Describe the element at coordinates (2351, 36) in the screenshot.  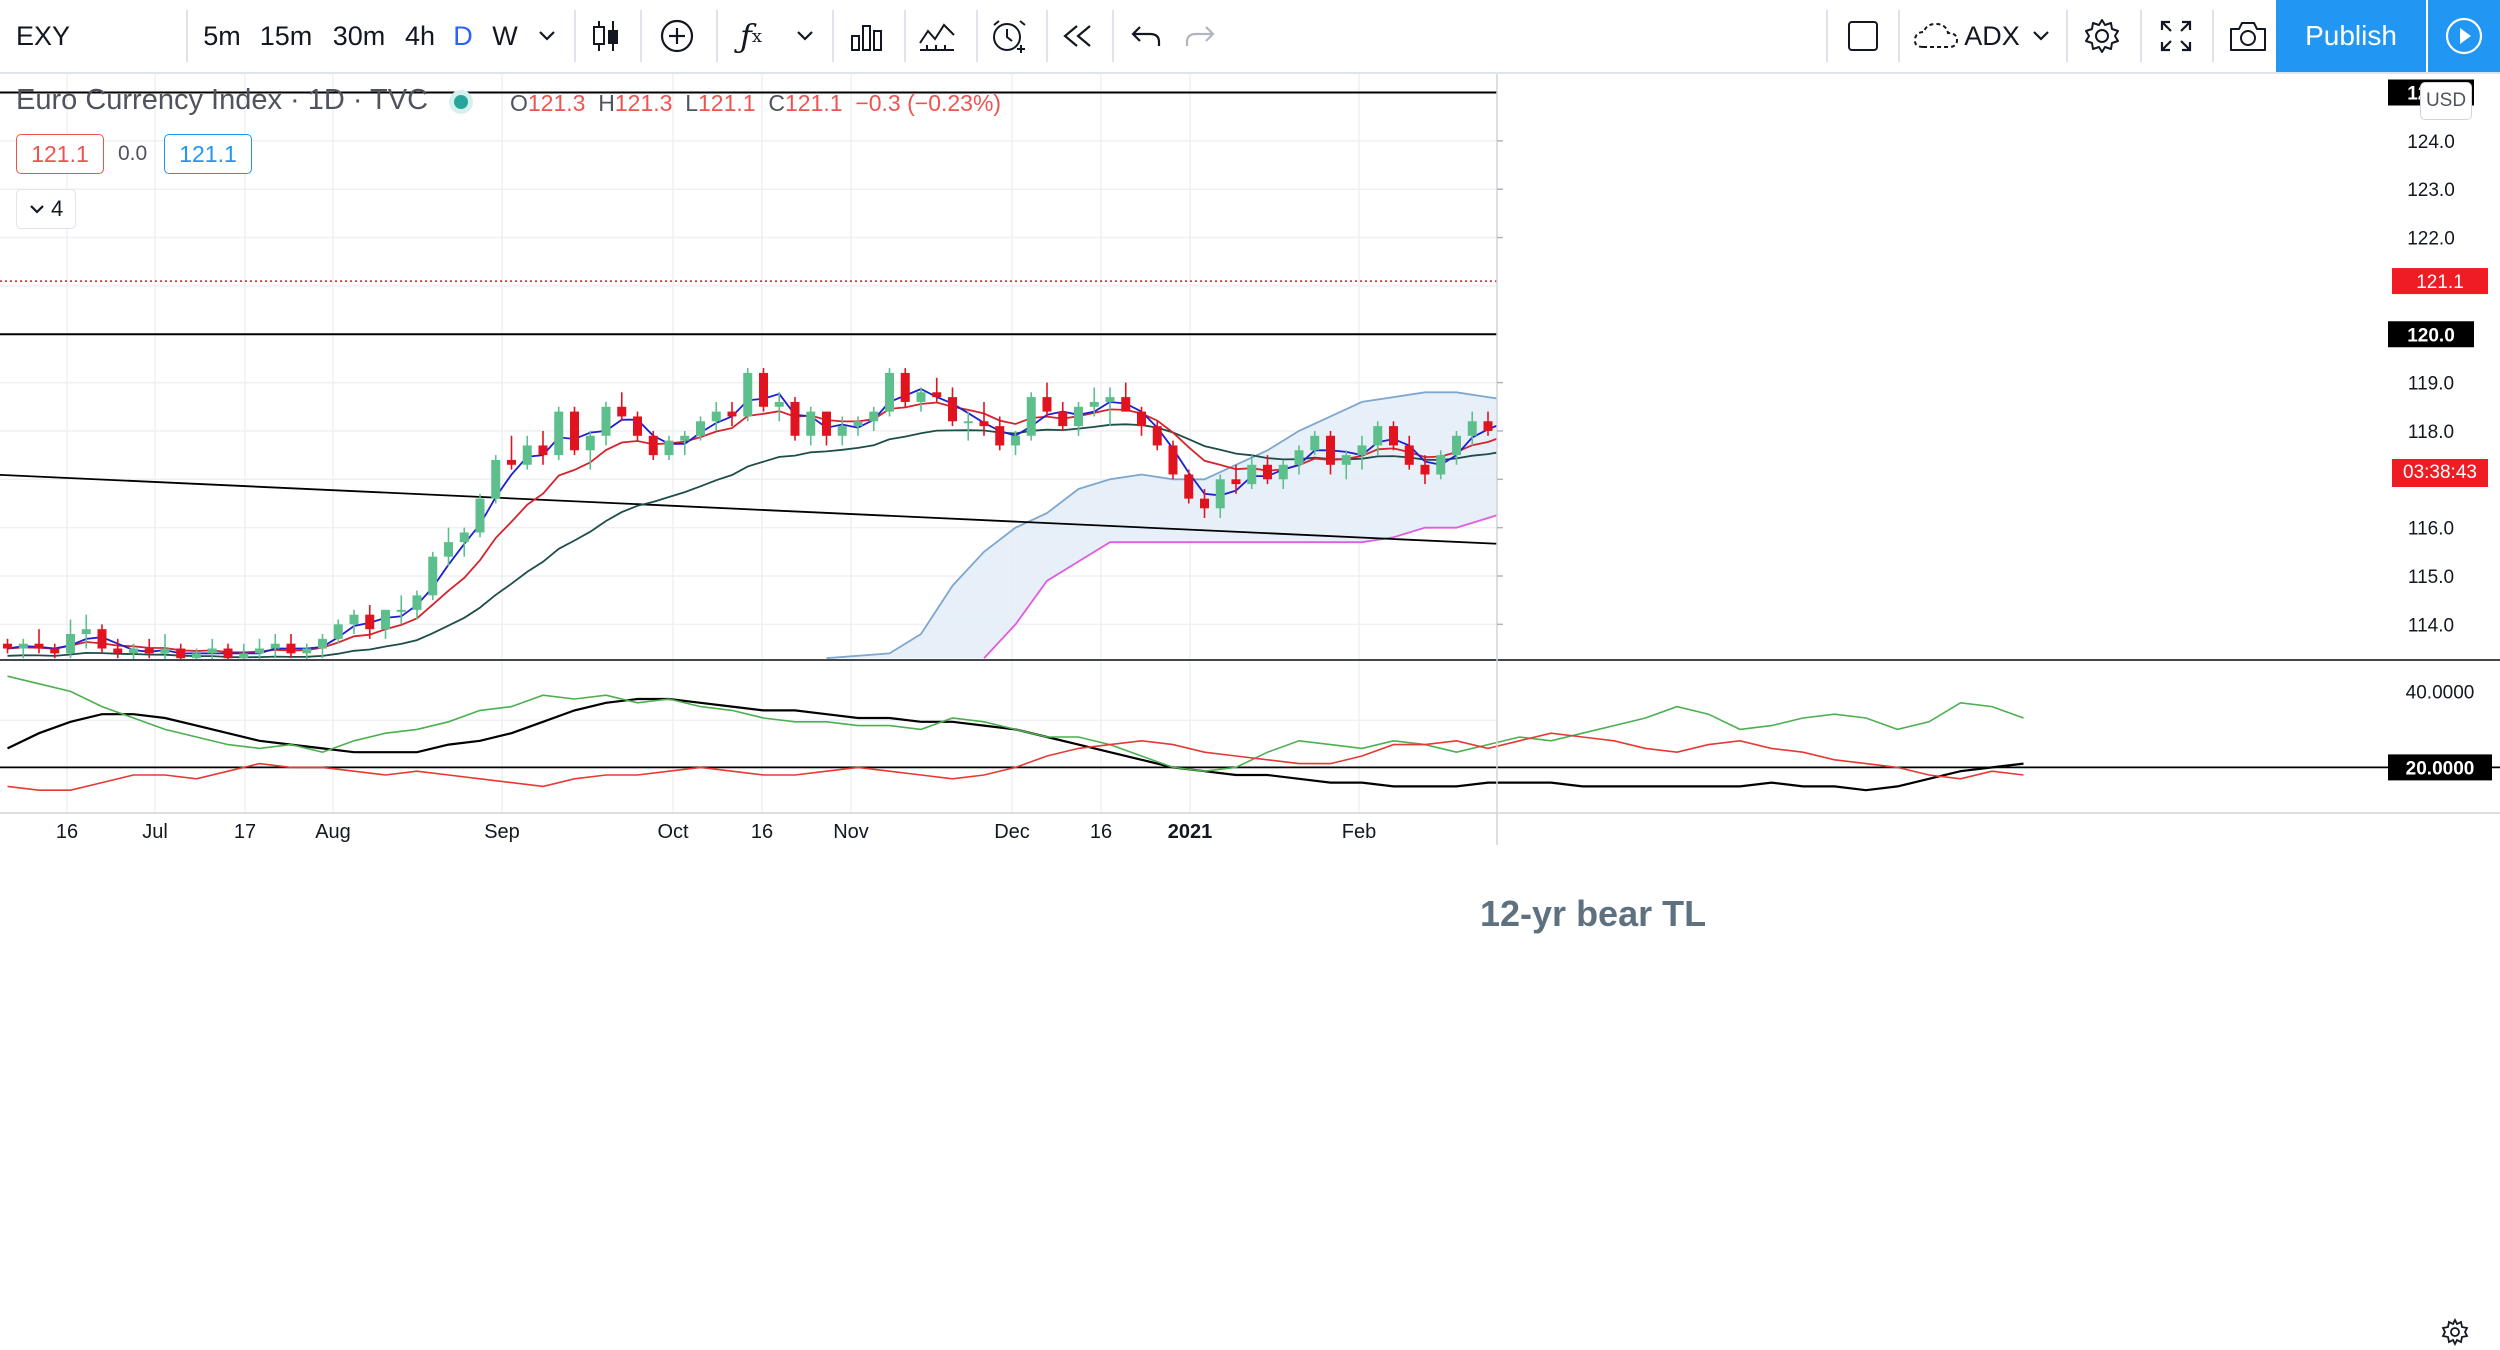
I see `publish-button: Publish` at that location.